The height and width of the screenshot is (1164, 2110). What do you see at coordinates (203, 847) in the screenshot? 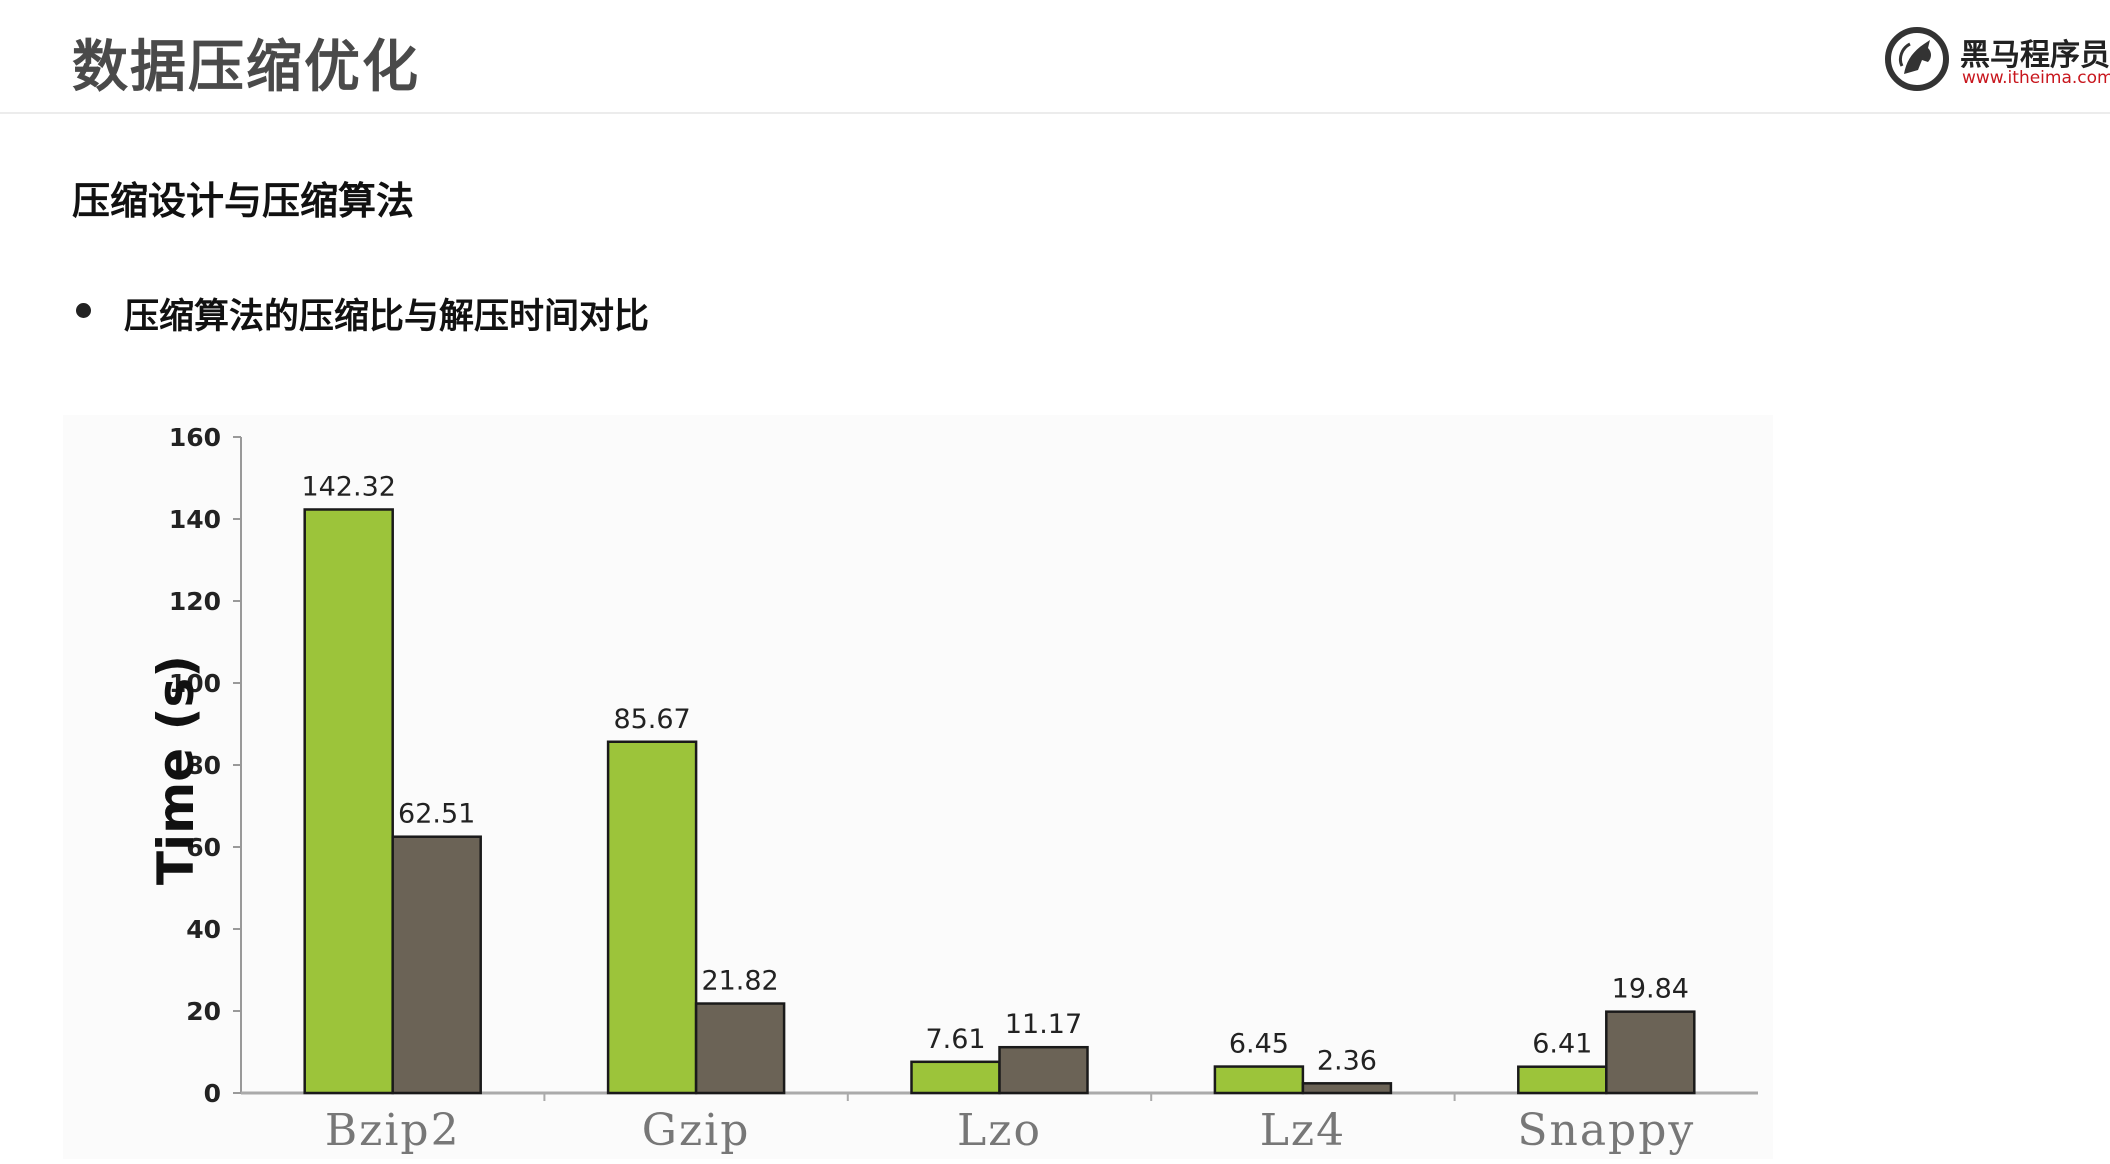
I see `y-tick-label: 60` at bounding box center [203, 847].